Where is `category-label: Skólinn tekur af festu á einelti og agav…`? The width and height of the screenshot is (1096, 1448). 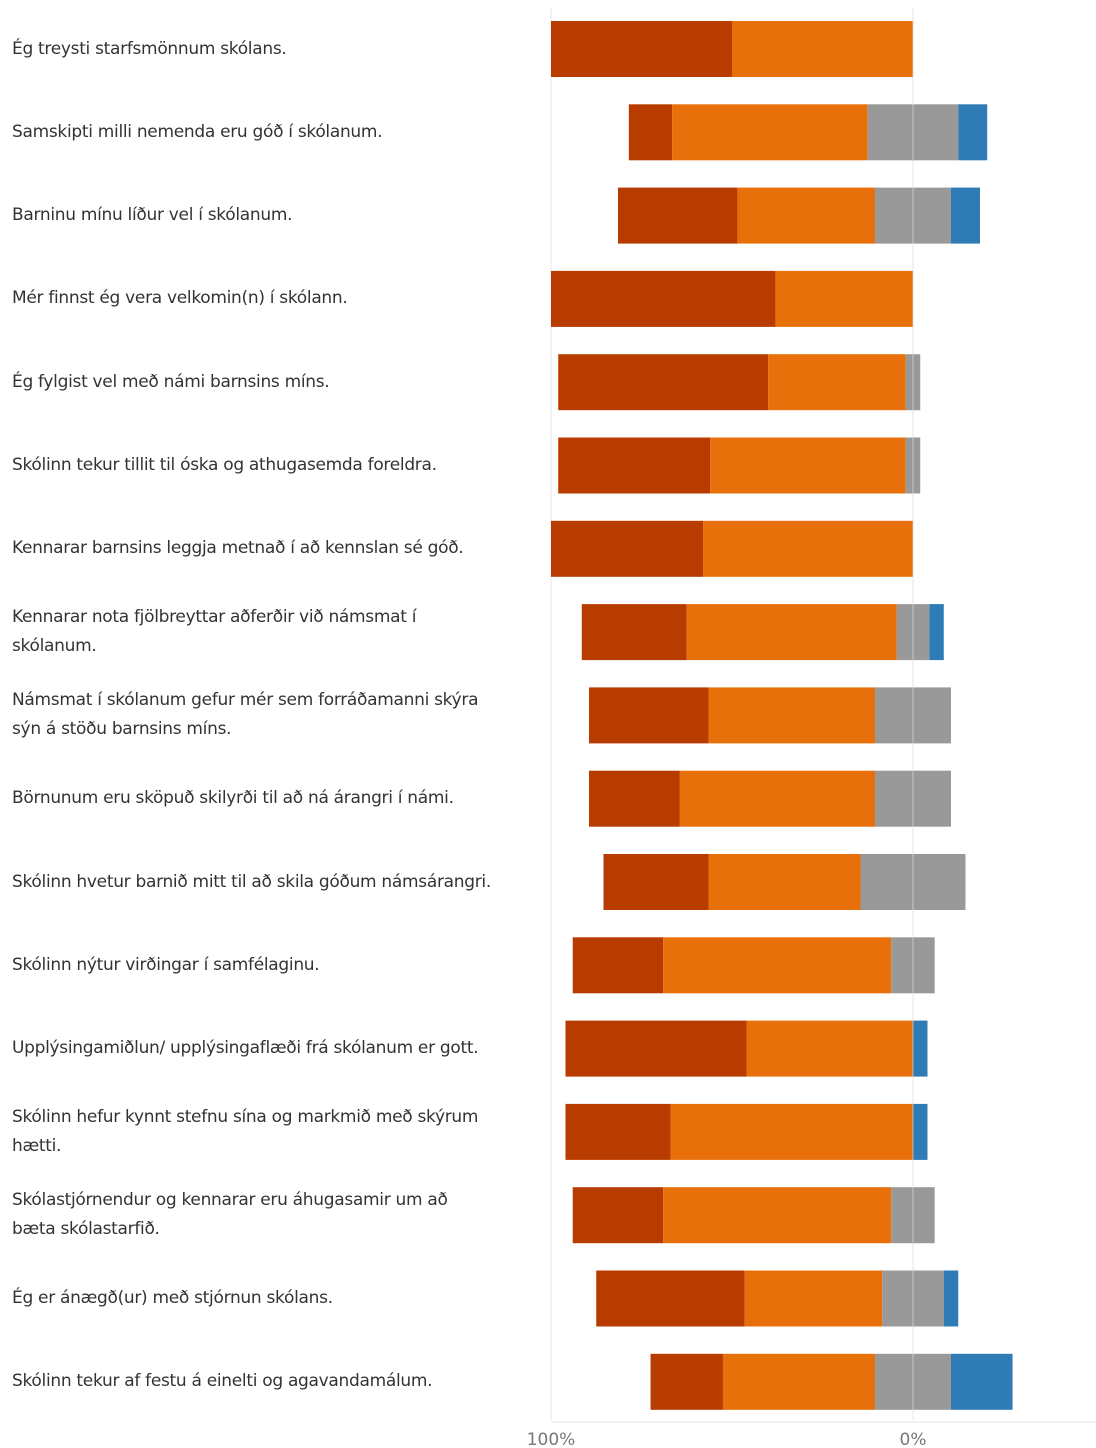 category-label: Skólinn tekur af festu á einelti og agav… is located at coordinates (222, 1381).